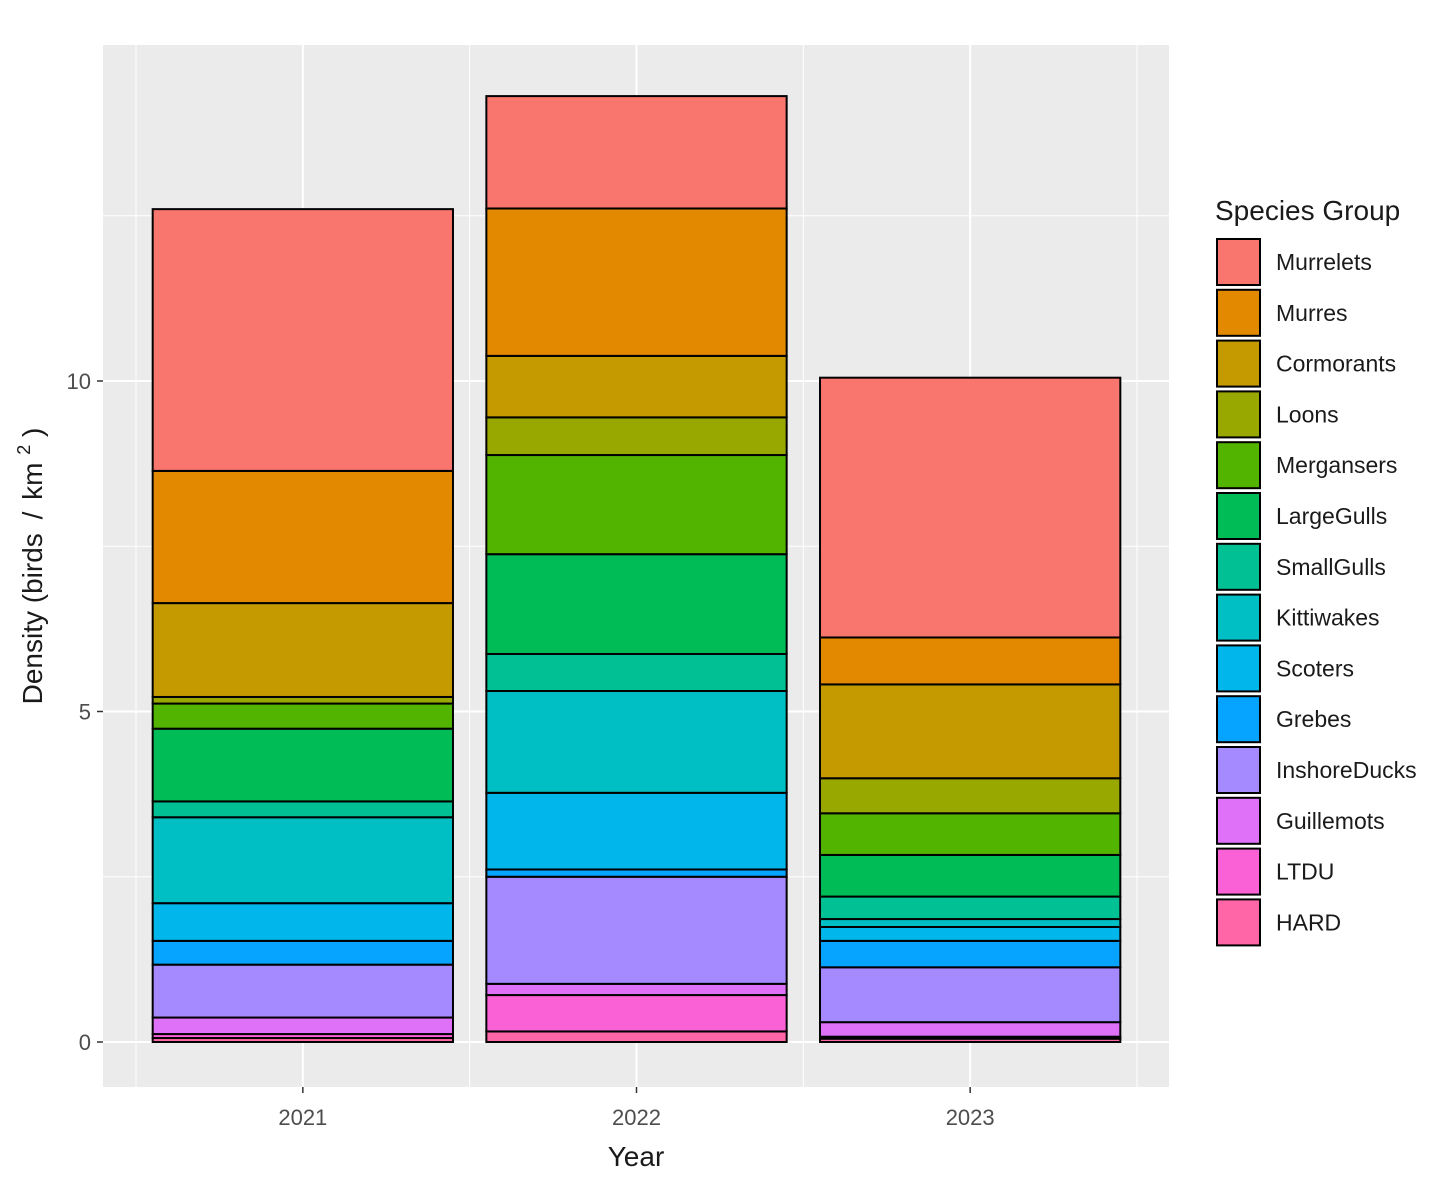  I want to click on bar-segment-smallgulls-2022, so click(636, 672).